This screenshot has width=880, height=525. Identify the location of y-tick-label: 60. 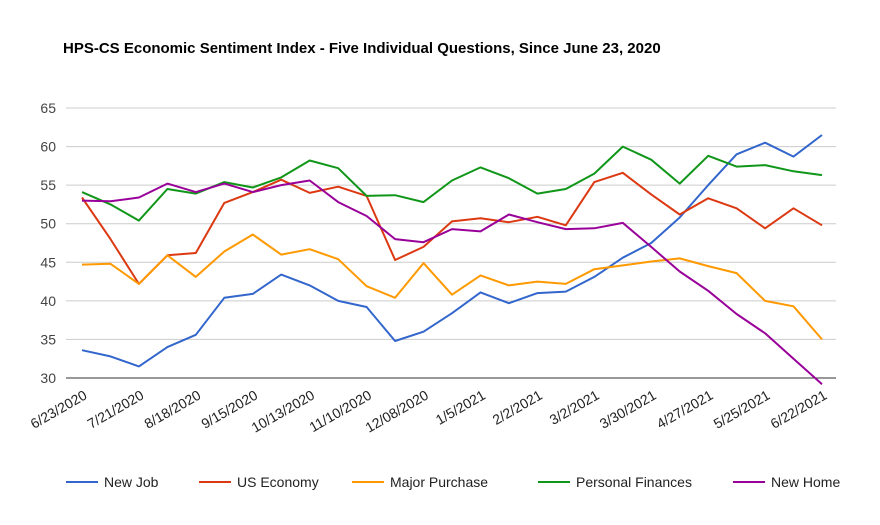
(48, 147).